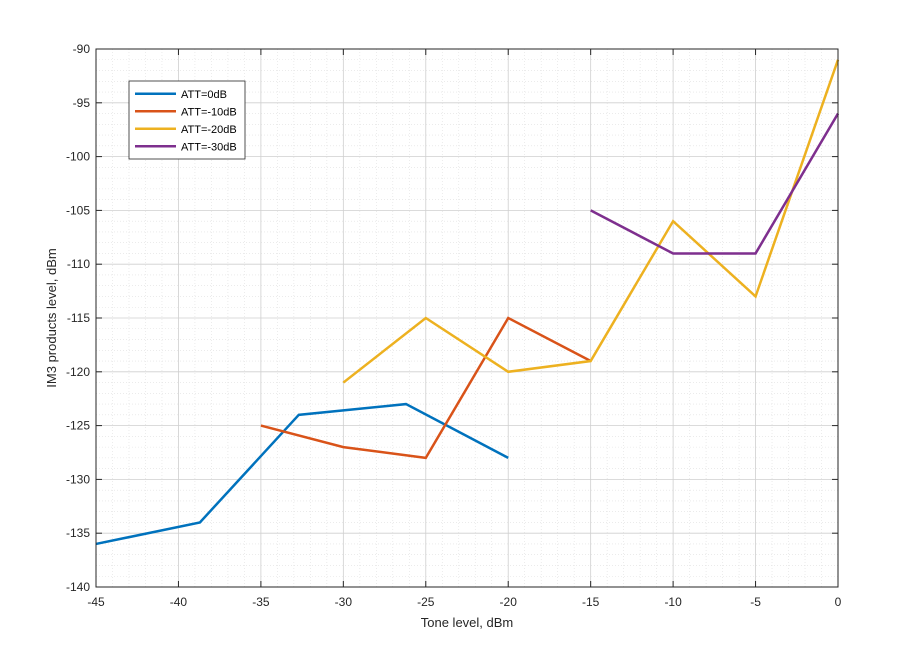 The height and width of the screenshot is (660, 900). What do you see at coordinates (51, 317) in the screenshot?
I see `y-axis-label: IM3 products level, dBm` at bounding box center [51, 317].